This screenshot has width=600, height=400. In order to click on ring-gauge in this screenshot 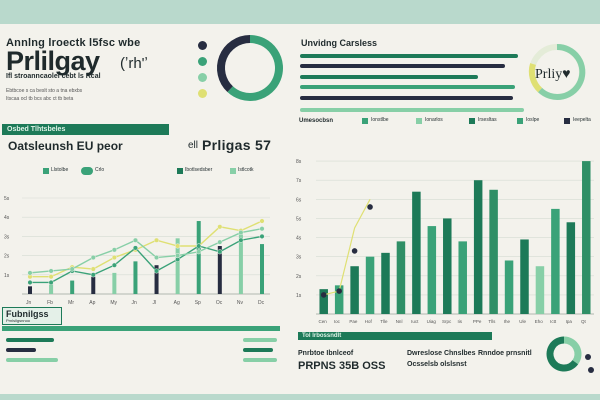, I will do `click(557, 71)`.